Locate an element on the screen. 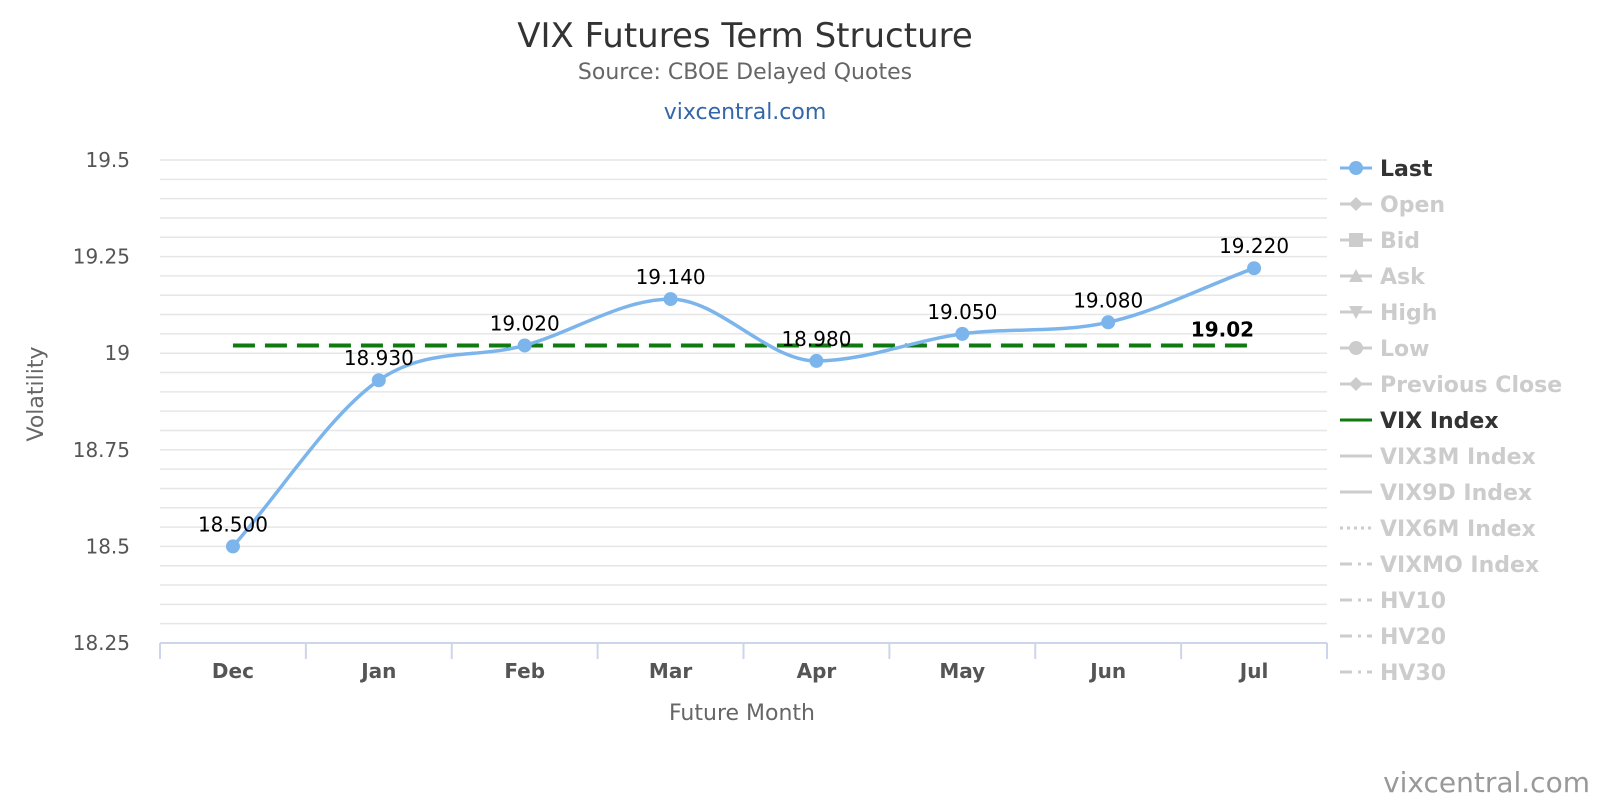  legend-label: VIX9D Index is located at coordinates (1456, 493).